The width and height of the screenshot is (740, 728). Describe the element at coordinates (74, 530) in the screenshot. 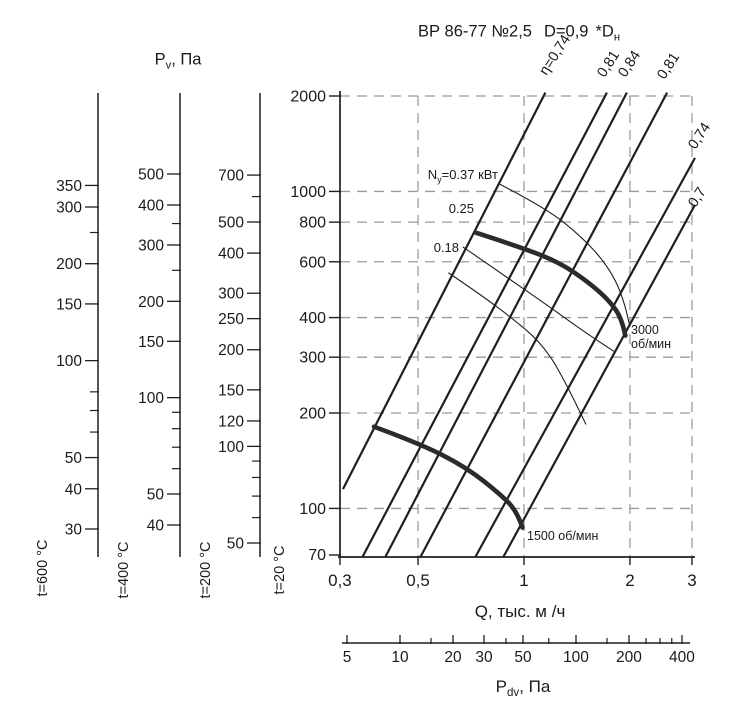

I see `temp-scale-0-label-30: 30` at that location.